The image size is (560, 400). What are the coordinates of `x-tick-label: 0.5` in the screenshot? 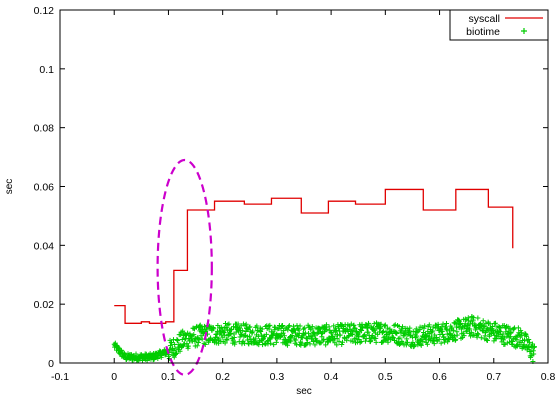 It's located at (385, 377).